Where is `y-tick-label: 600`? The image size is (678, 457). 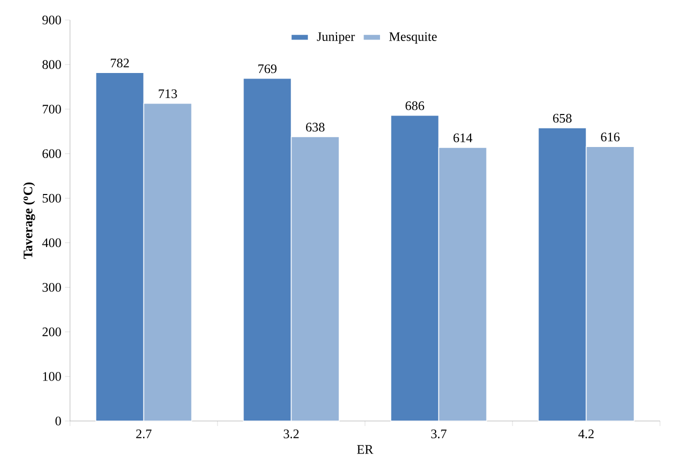
y-tick-label: 600 is located at coordinates (51, 153).